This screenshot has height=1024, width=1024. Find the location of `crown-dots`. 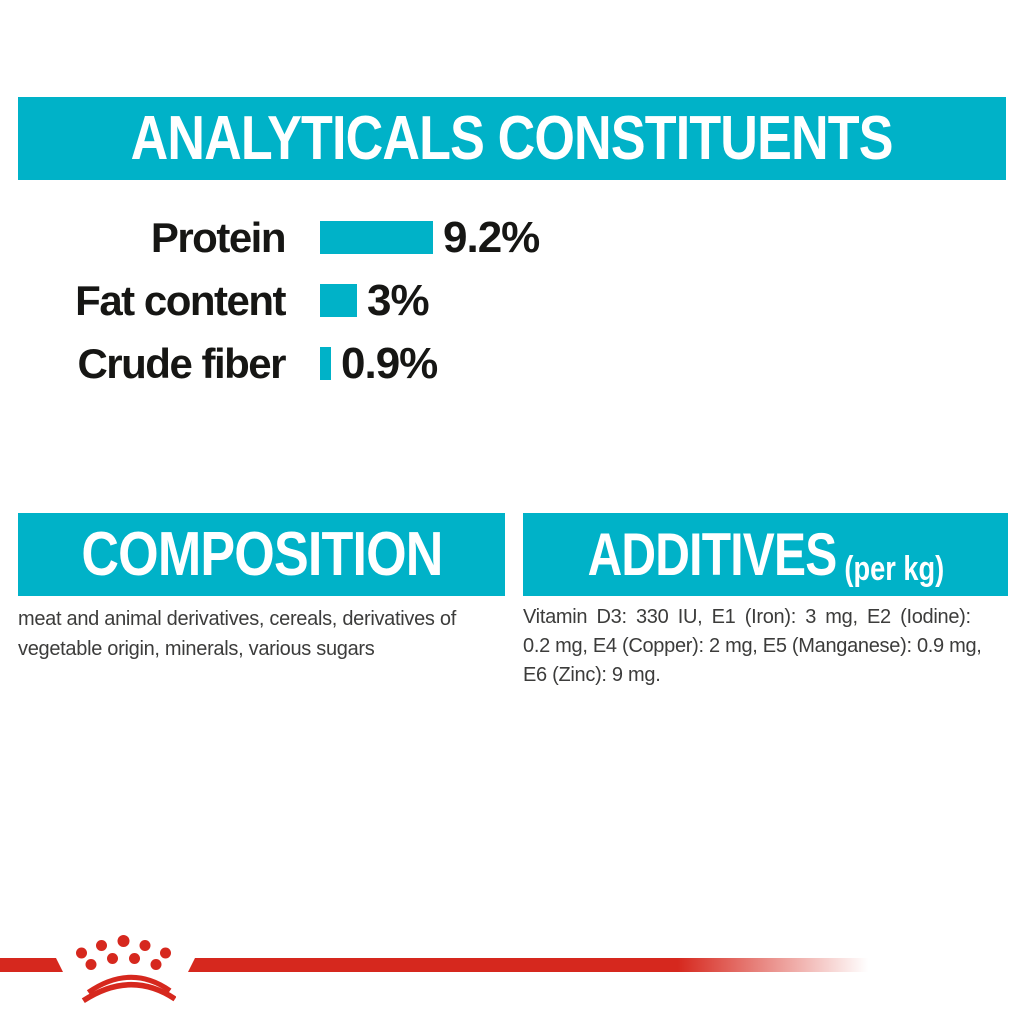

crown-dots is located at coordinates (123, 952).